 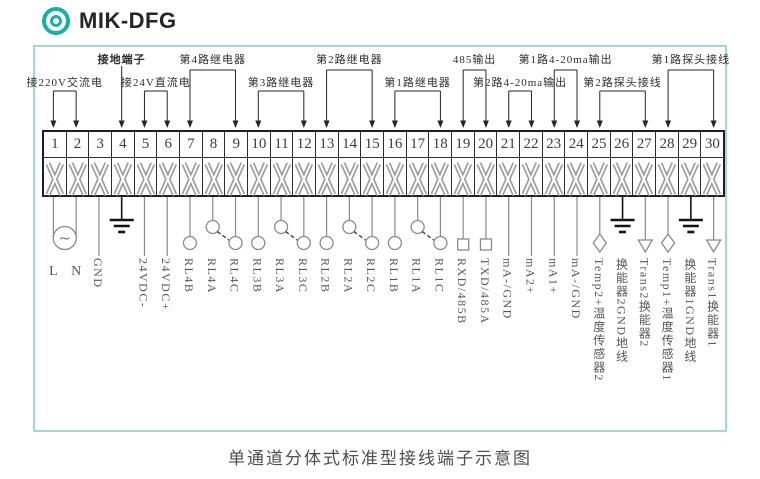 I want to click on terminal-label: Temp2+温度传感器2, so click(x=598, y=320).